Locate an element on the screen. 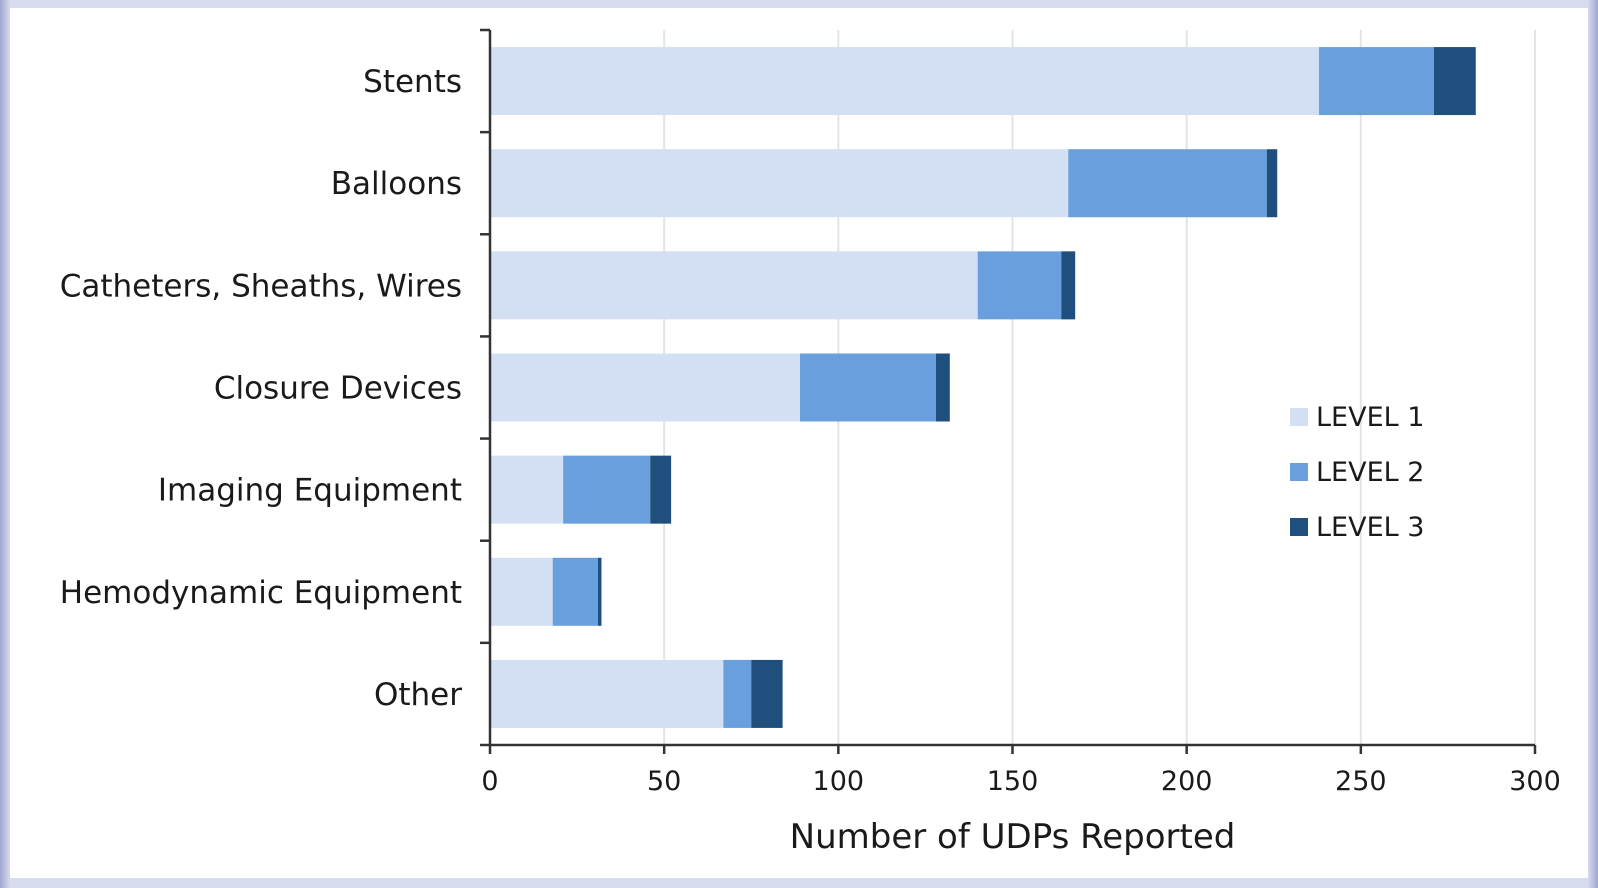  x-tick-label: 300 is located at coordinates (1535, 781).